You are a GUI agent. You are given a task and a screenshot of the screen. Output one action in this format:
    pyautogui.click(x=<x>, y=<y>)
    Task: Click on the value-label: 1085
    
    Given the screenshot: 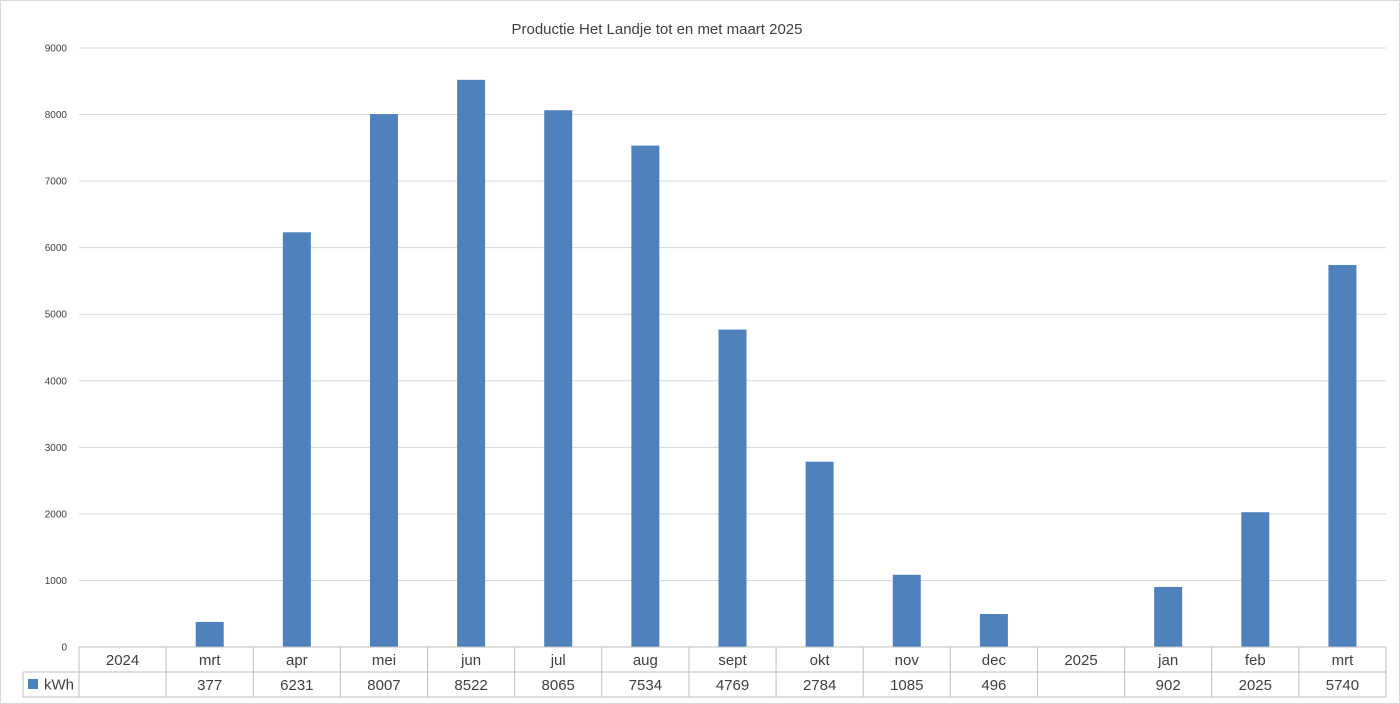 What is the action you would take?
    pyautogui.click(x=906, y=685)
    